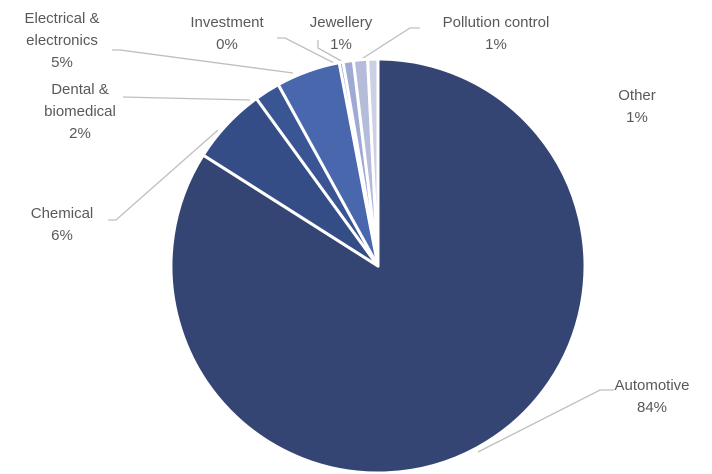 This screenshot has height=474, width=712. Describe the element at coordinates (61, 40) in the screenshot. I see `data-label-electrical-electronics: Electrical & electronics 5%` at that location.